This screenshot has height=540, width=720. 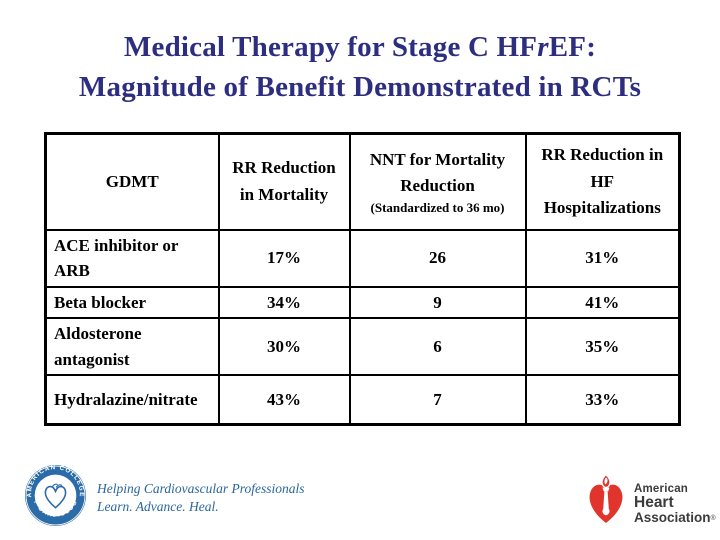 I want to click on acc-tagline-line1: Helping Cardiovascular Professionals, so click(x=201, y=488).